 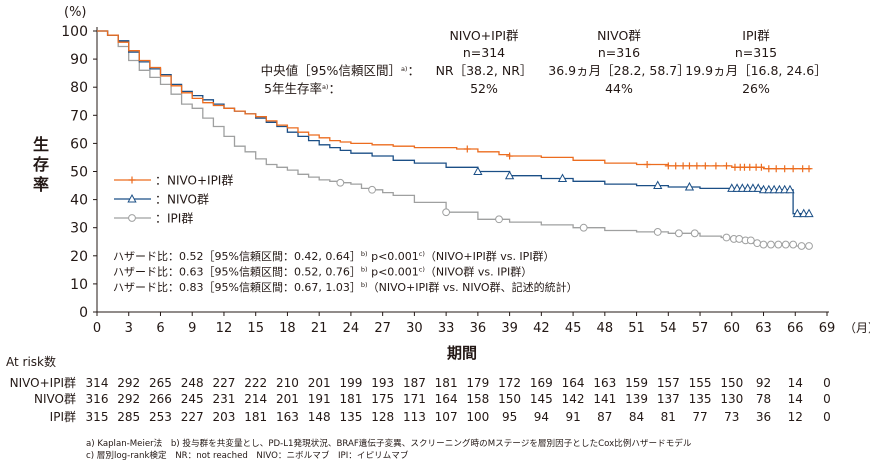 What do you see at coordinates (237, 256) in the screenshot?
I see `hazard-ratio-text: ハザード比：0.52［95%信頼区間：0.42, 0.64］` at bounding box center [237, 256].